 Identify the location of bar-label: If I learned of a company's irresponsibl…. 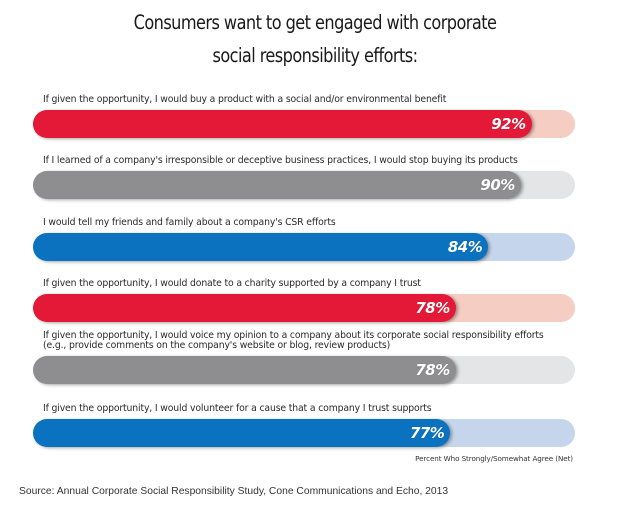
(280, 160).